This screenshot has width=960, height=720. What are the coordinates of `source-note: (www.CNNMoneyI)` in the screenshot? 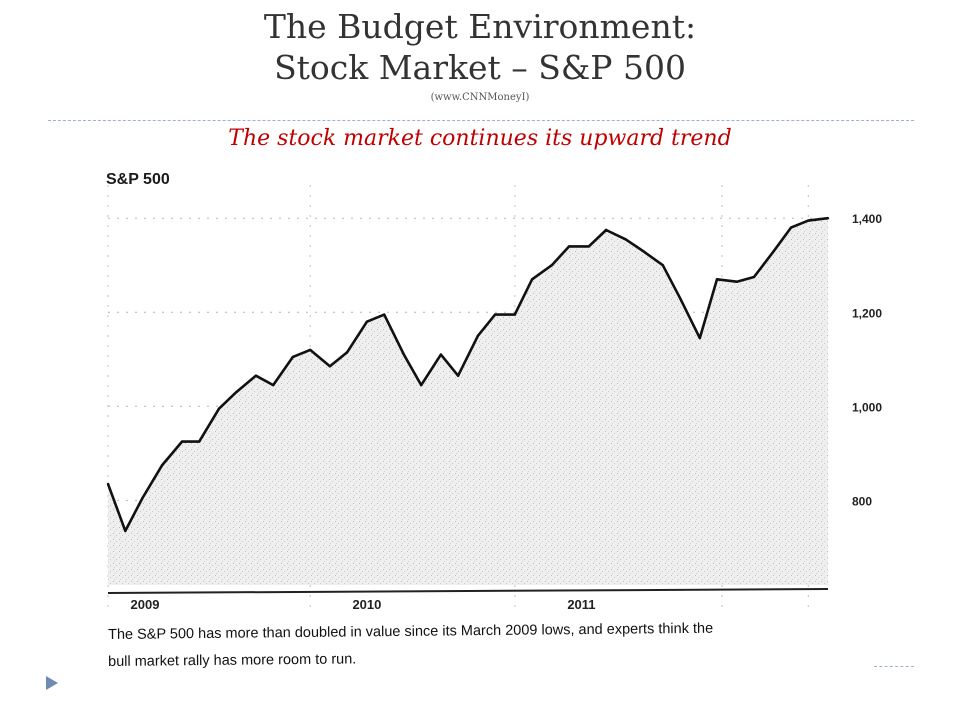 It's located at (480, 97).